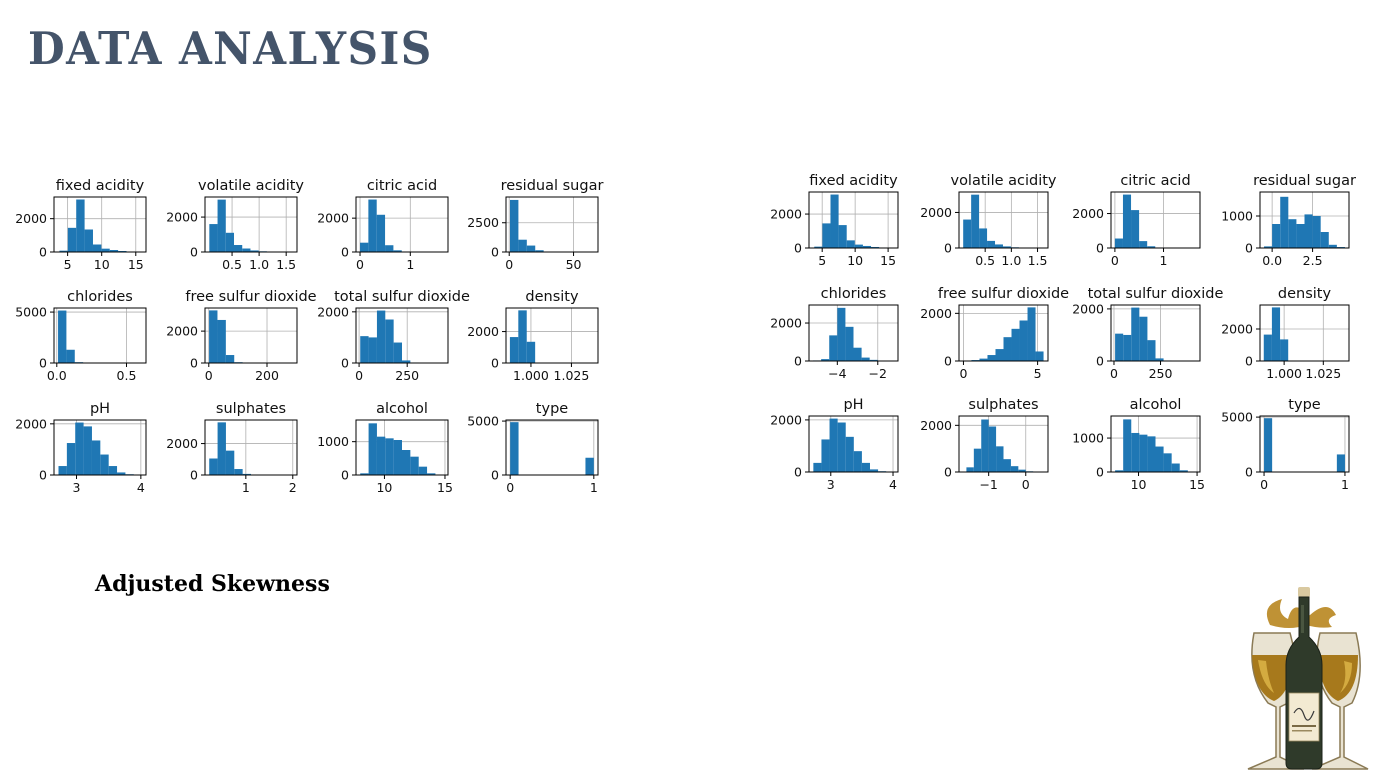 The height and width of the screenshot is (779, 1381). Describe the element at coordinates (552, 297) in the screenshot. I see `subplot-title: density` at that location.